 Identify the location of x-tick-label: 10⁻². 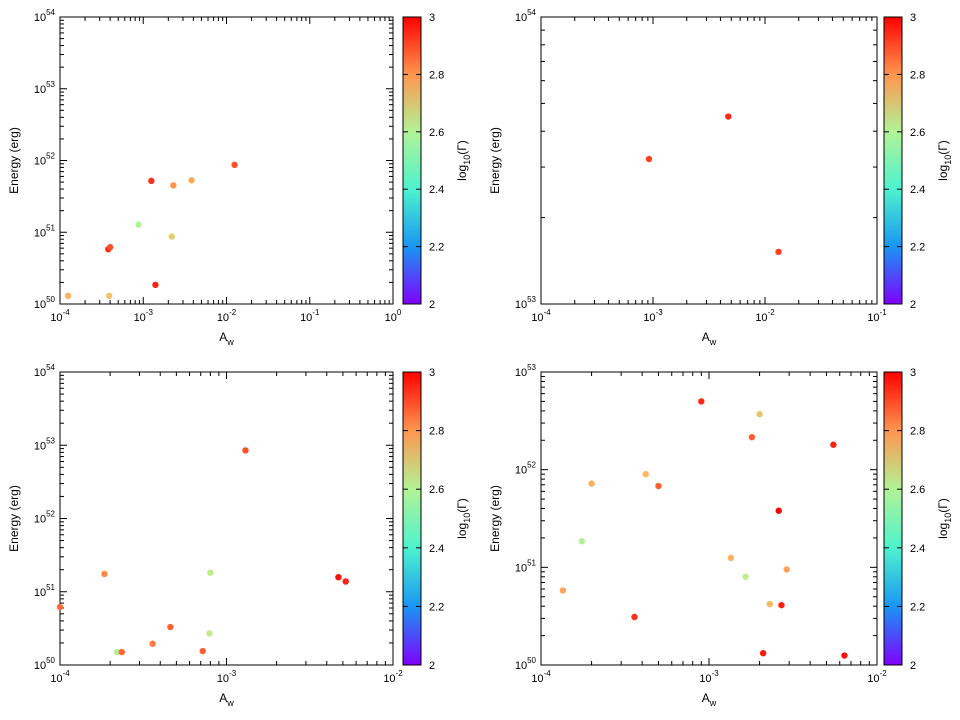
(765, 316).